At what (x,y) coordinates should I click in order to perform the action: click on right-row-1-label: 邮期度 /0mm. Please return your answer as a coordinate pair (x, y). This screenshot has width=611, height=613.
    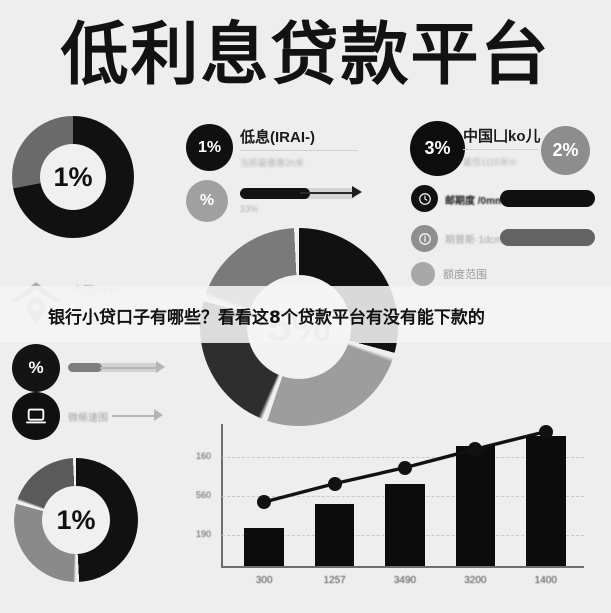
    Looking at the image, I should click on (474, 201).